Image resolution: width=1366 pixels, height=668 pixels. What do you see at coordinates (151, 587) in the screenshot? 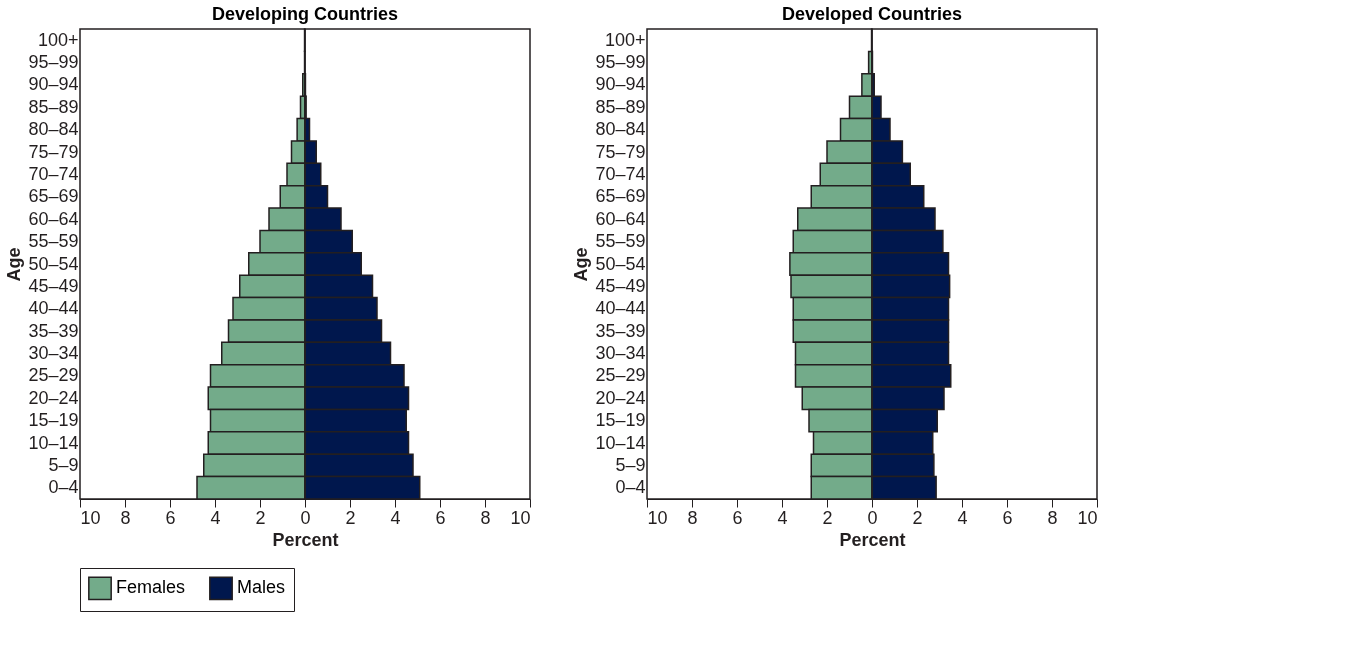
I see `legend-label: Females` at bounding box center [151, 587].